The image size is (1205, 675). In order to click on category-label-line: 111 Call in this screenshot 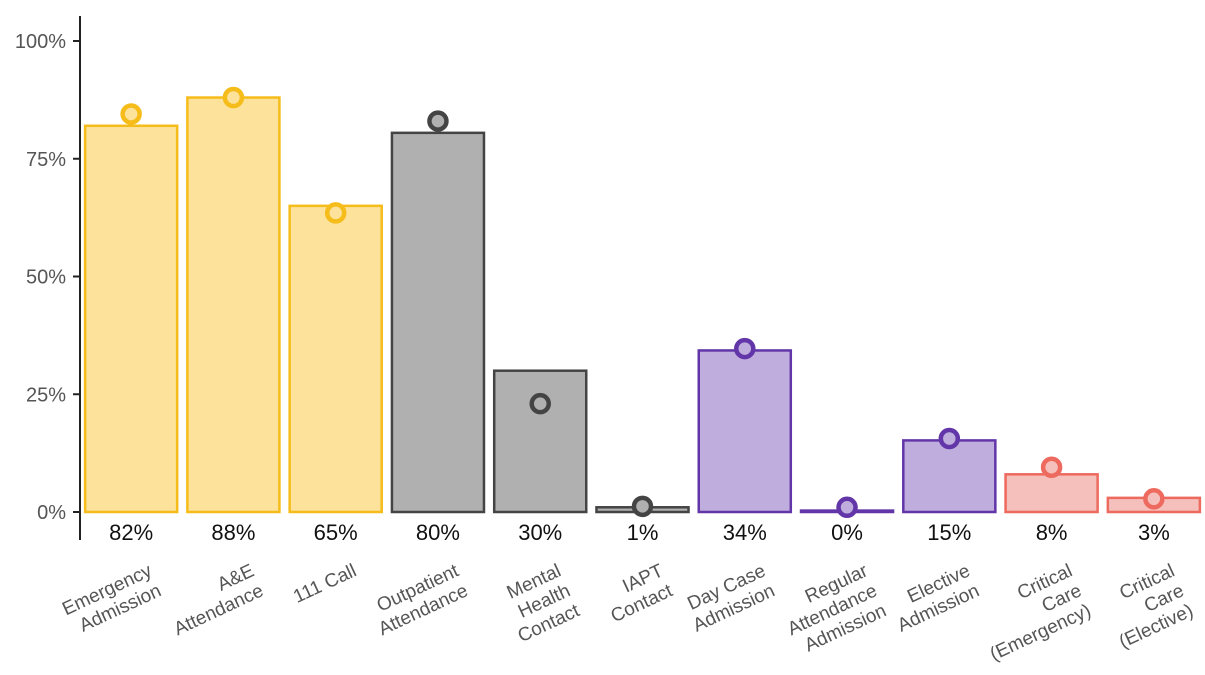, I will do `click(324, 583)`.